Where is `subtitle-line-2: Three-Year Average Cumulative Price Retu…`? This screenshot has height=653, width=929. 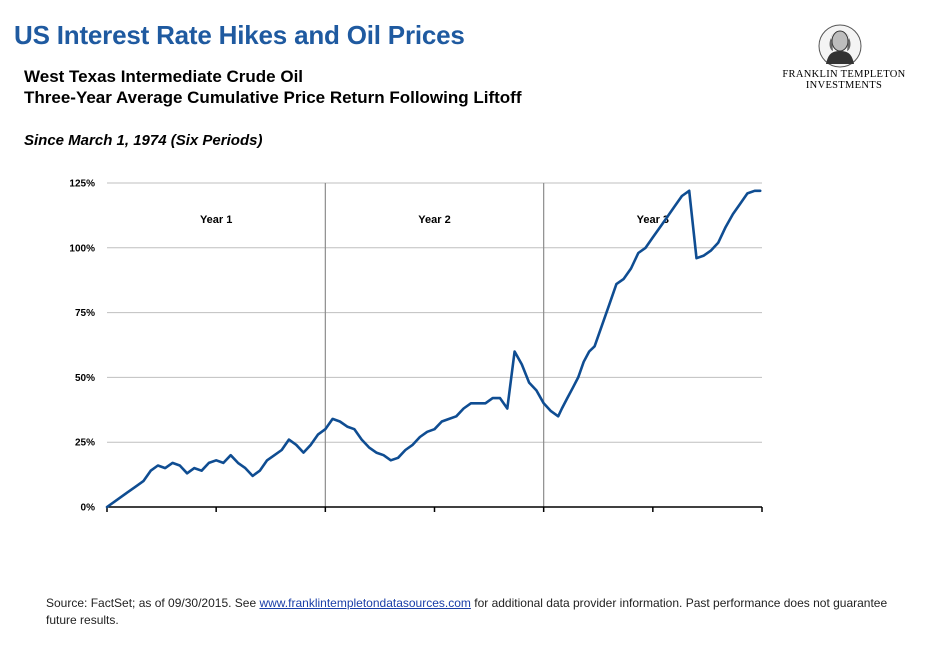 subtitle-line-2: Three-Year Average Cumulative Price Retu… is located at coordinates (273, 97).